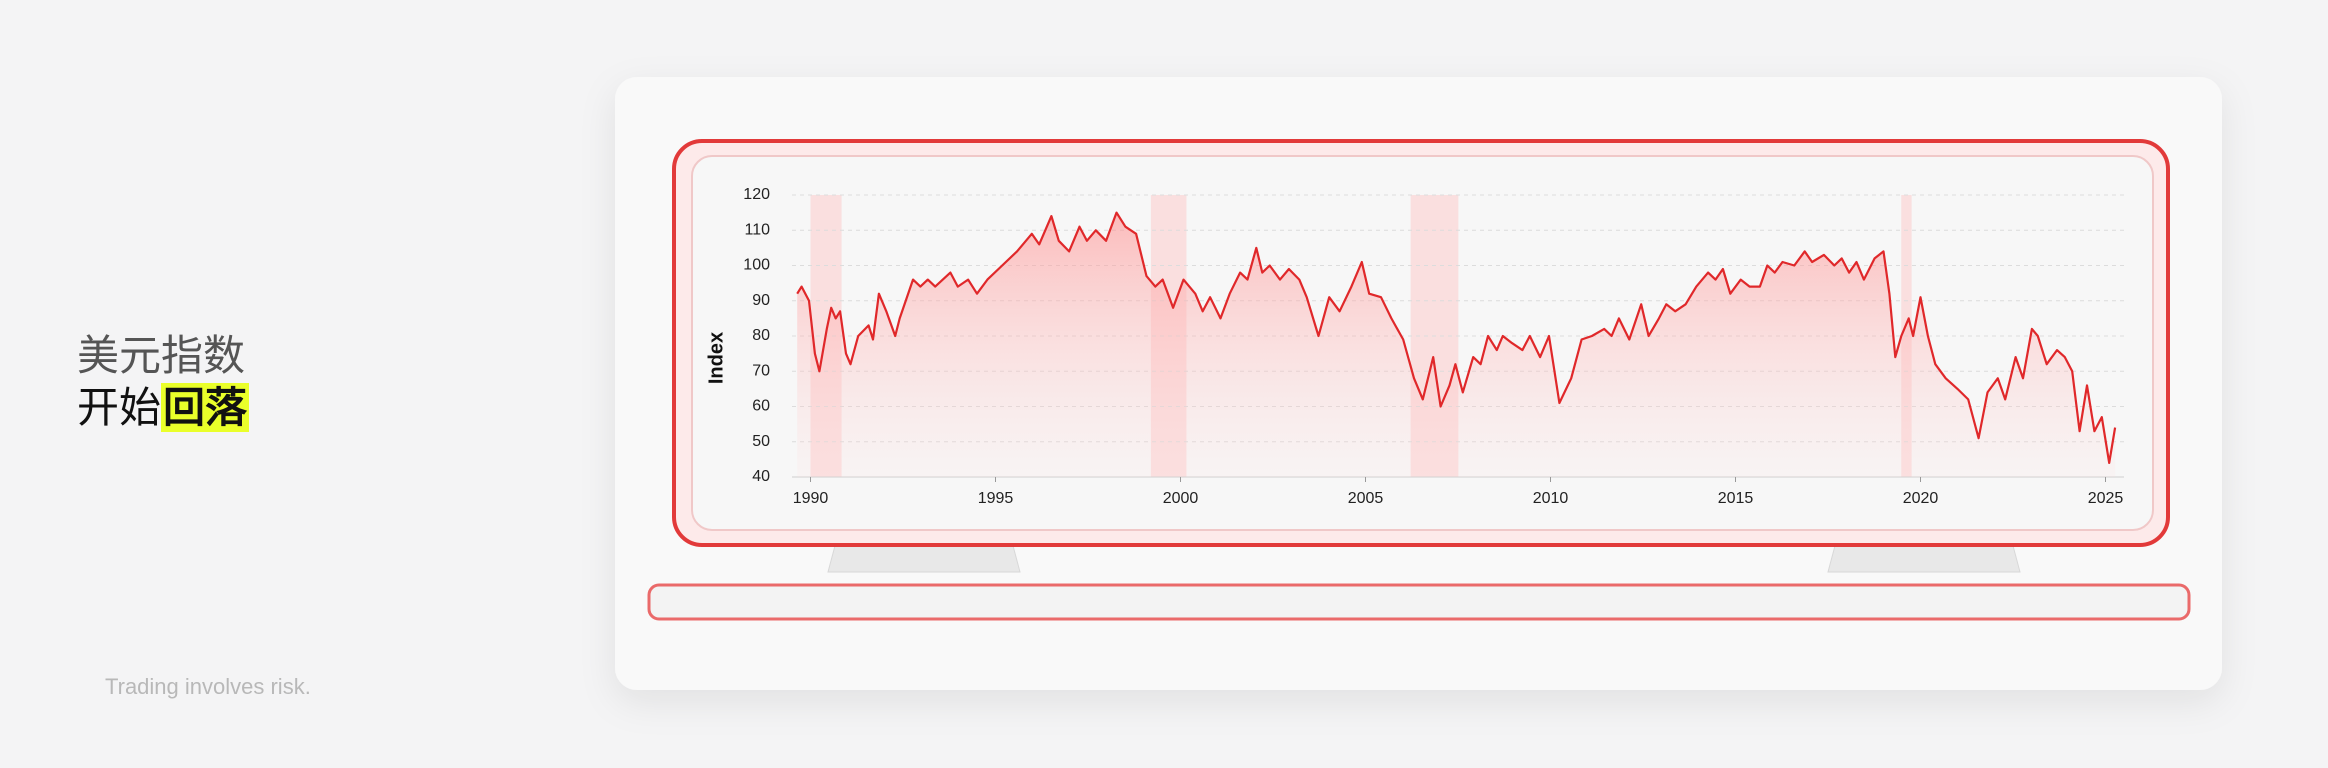  Describe the element at coordinates (761, 370) in the screenshot. I see `y-tick-label: 70` at that location.